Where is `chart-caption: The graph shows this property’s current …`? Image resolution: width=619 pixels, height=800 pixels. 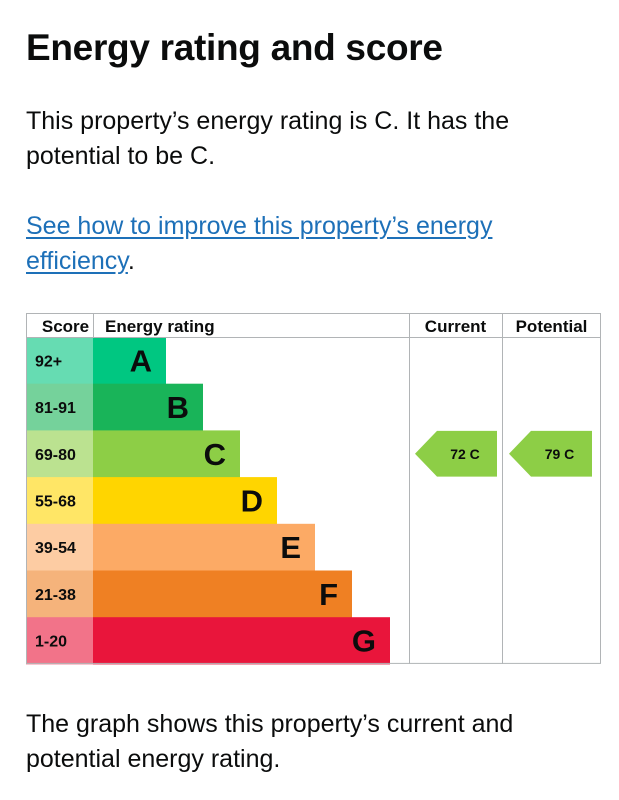 chart-caption: The graph shows this property’s current … is located at coordinates (270, 741).